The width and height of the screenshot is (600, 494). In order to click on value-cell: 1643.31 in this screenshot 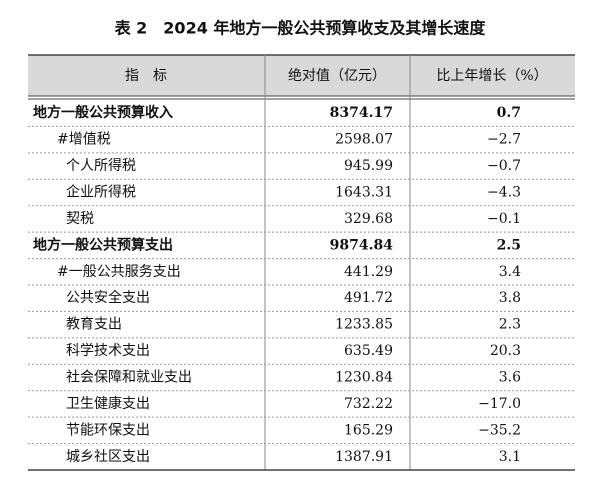, I will do `click(364, 193)`.